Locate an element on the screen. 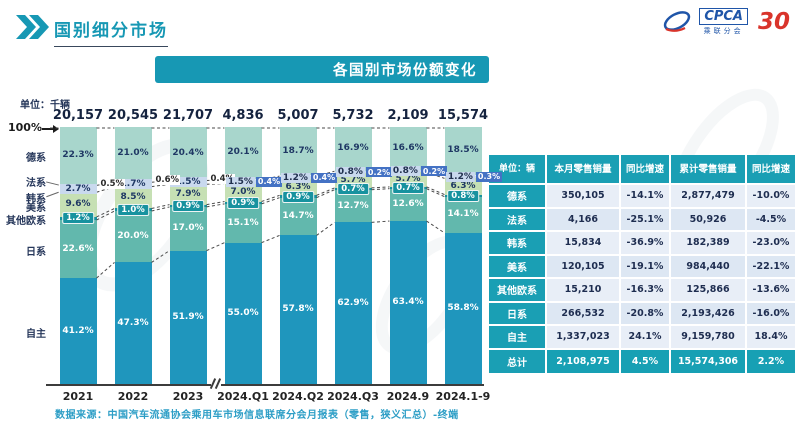 The image size is (800, 428). table-cell: -20.8% is located at coordinates (645, 313).